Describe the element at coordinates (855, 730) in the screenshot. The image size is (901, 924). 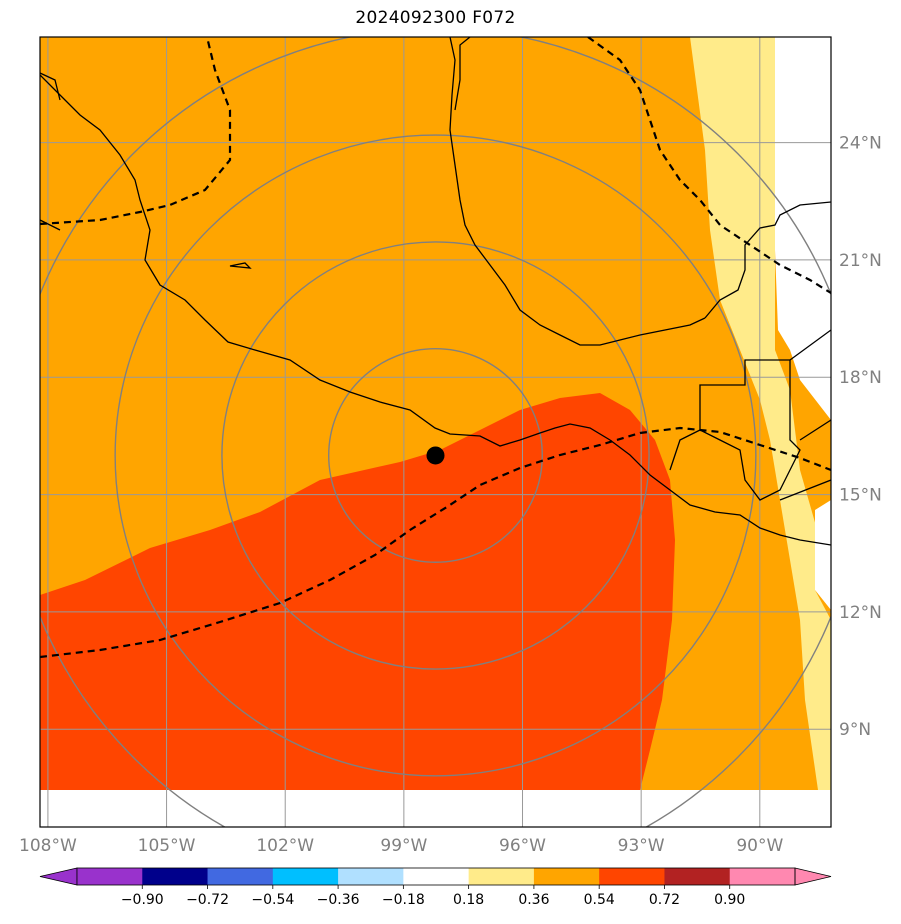
I see `latitude-tick-label: 9°N` at that location.